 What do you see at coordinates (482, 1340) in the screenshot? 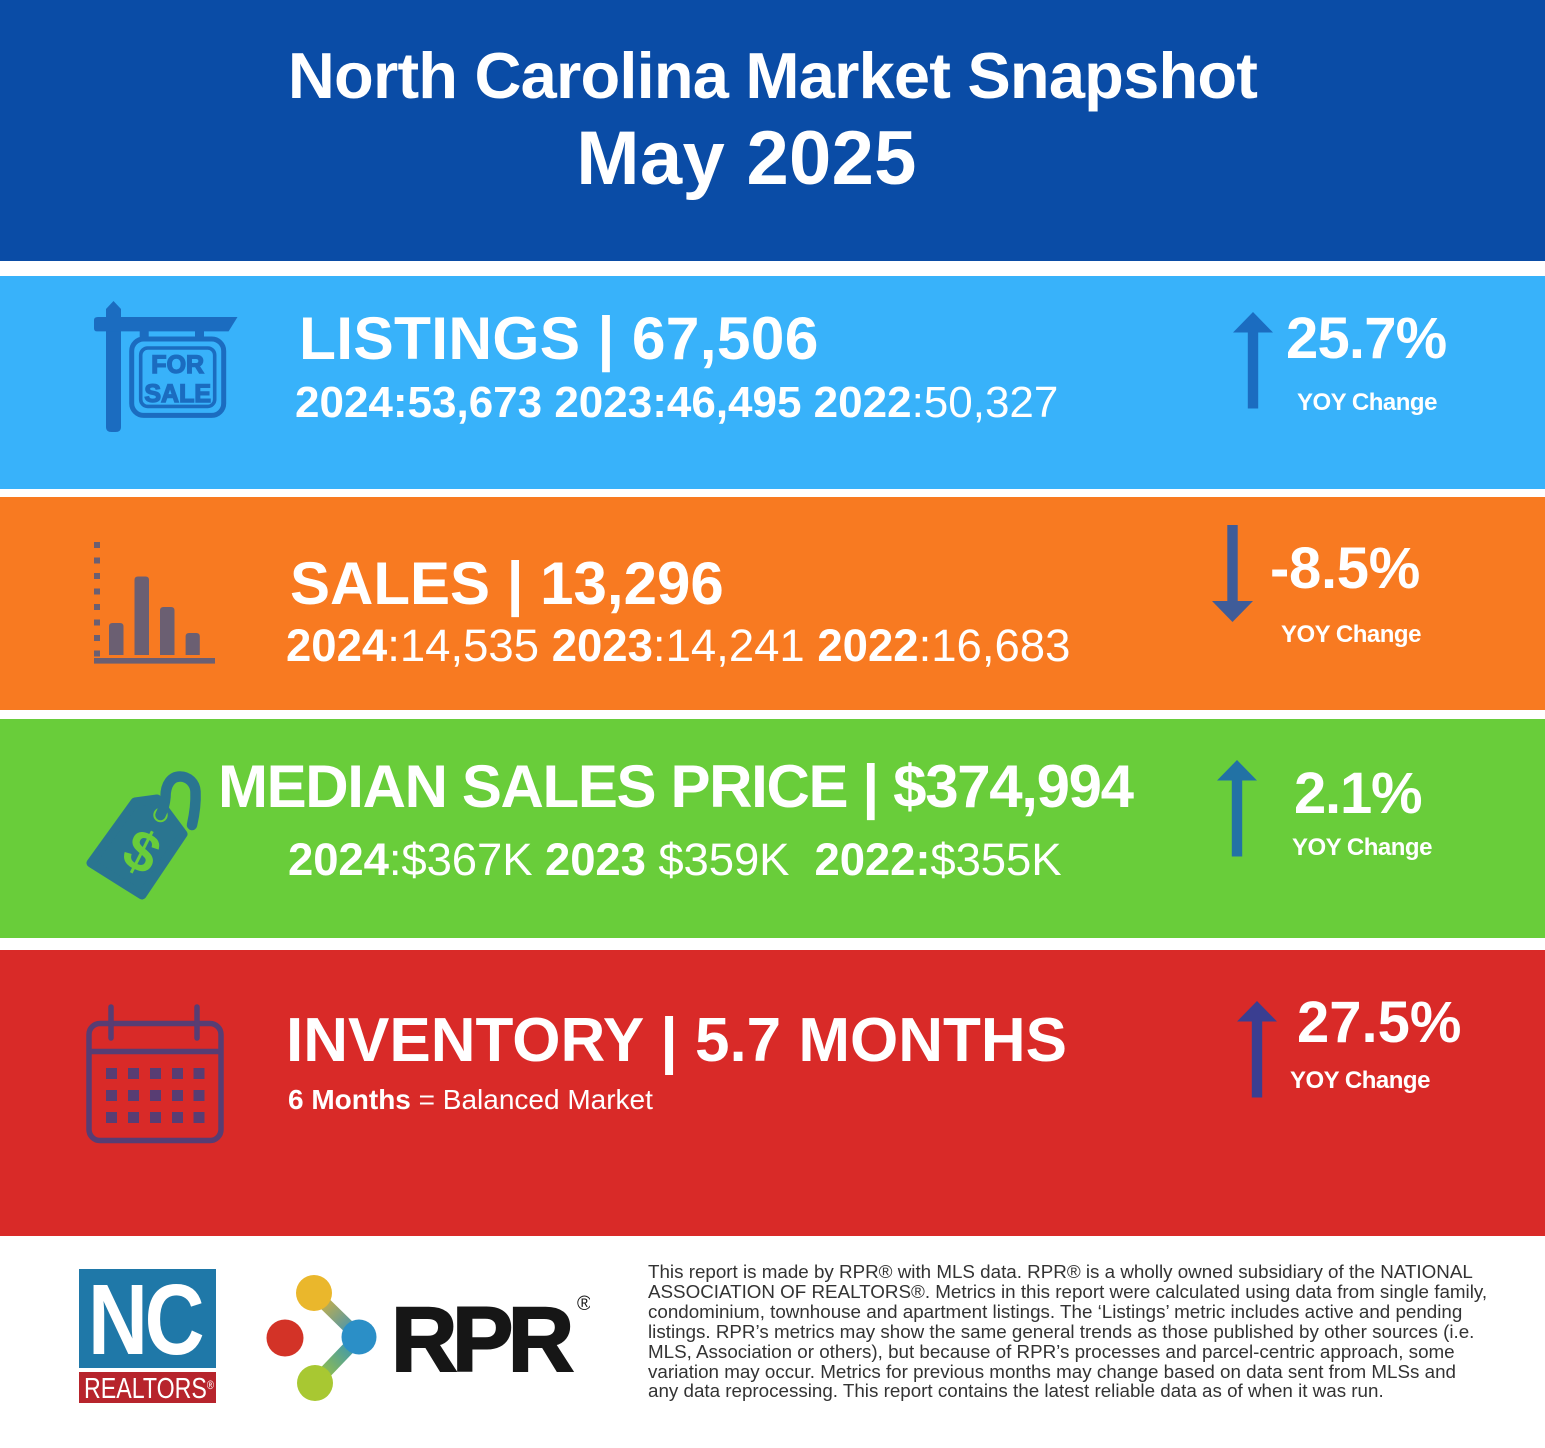
I see `svg-text: RPR` at bounding box center [482, 1340].